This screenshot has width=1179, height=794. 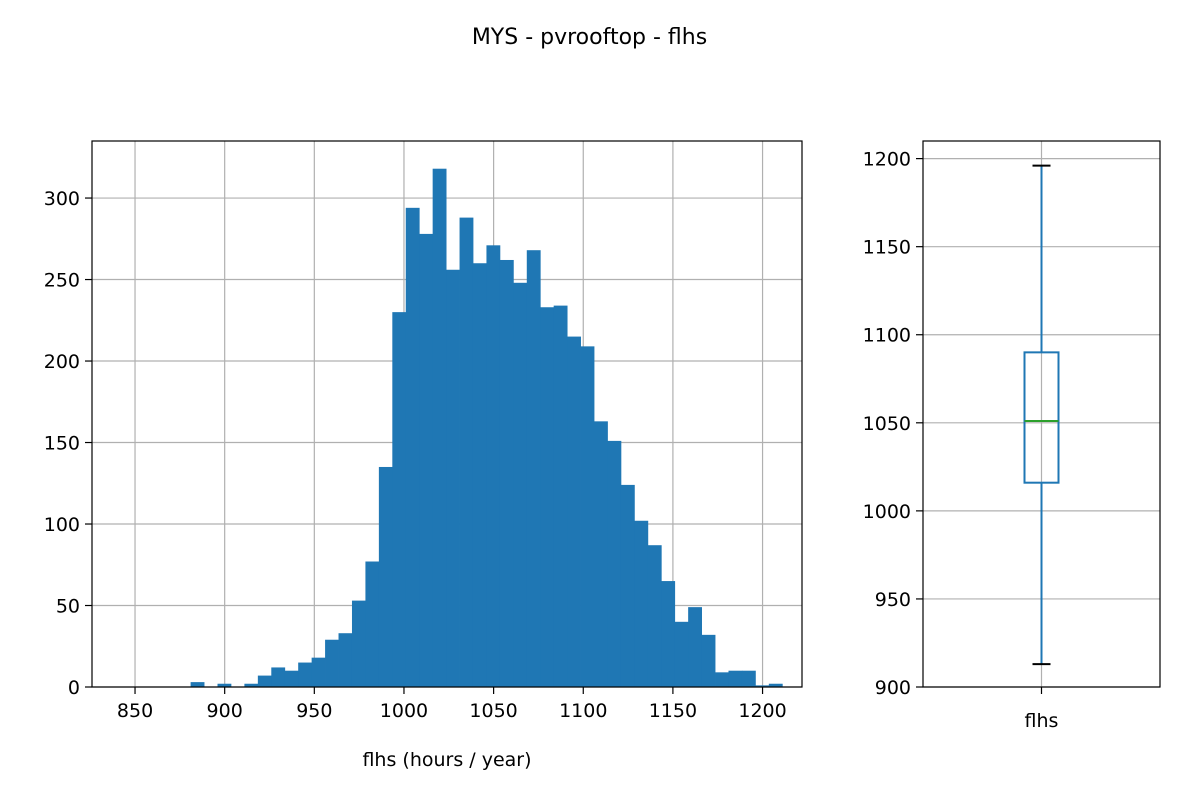 I want to click on boxplot-box, so click(x=1041, y=417).